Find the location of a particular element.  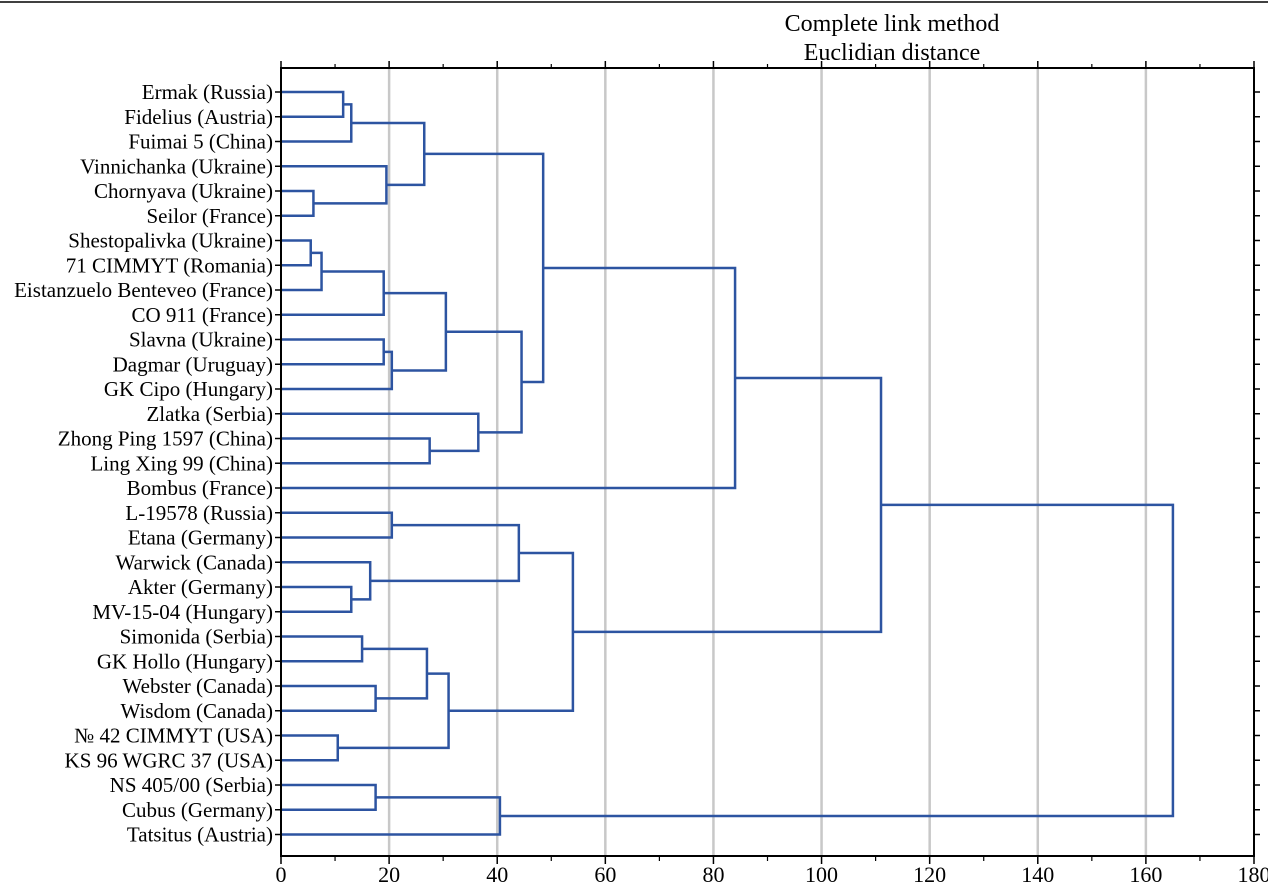

leaf-label: Vinnichanka (Ukraine) is located at coordinates (176, 166).